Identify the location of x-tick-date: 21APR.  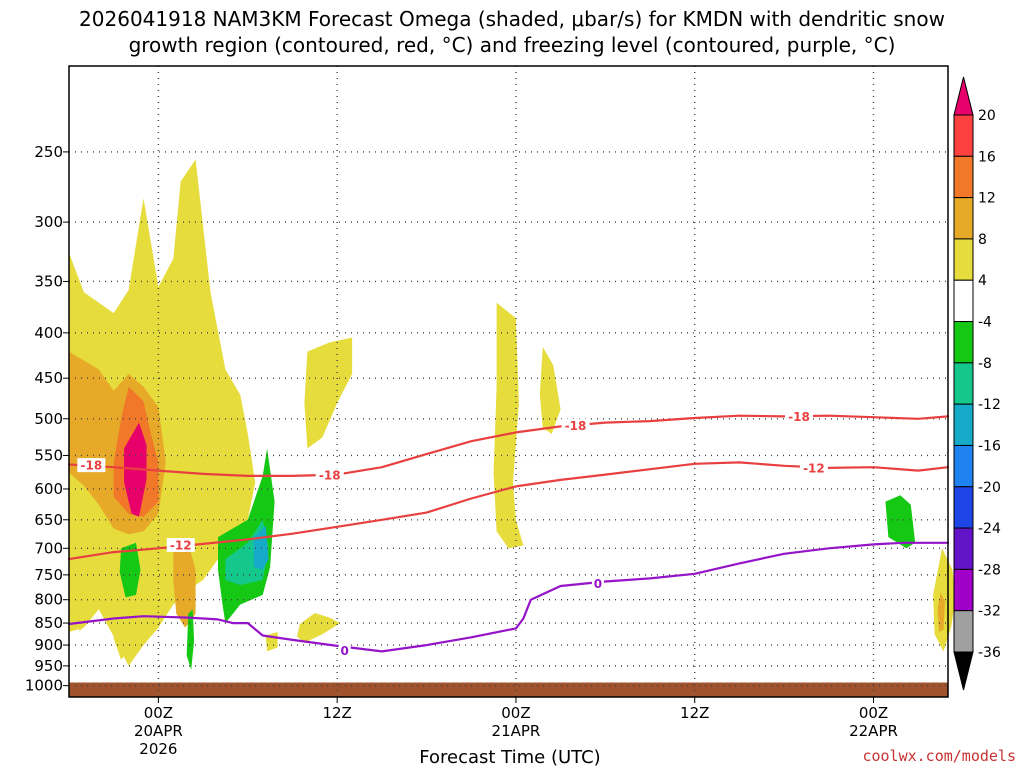
(516, 731).